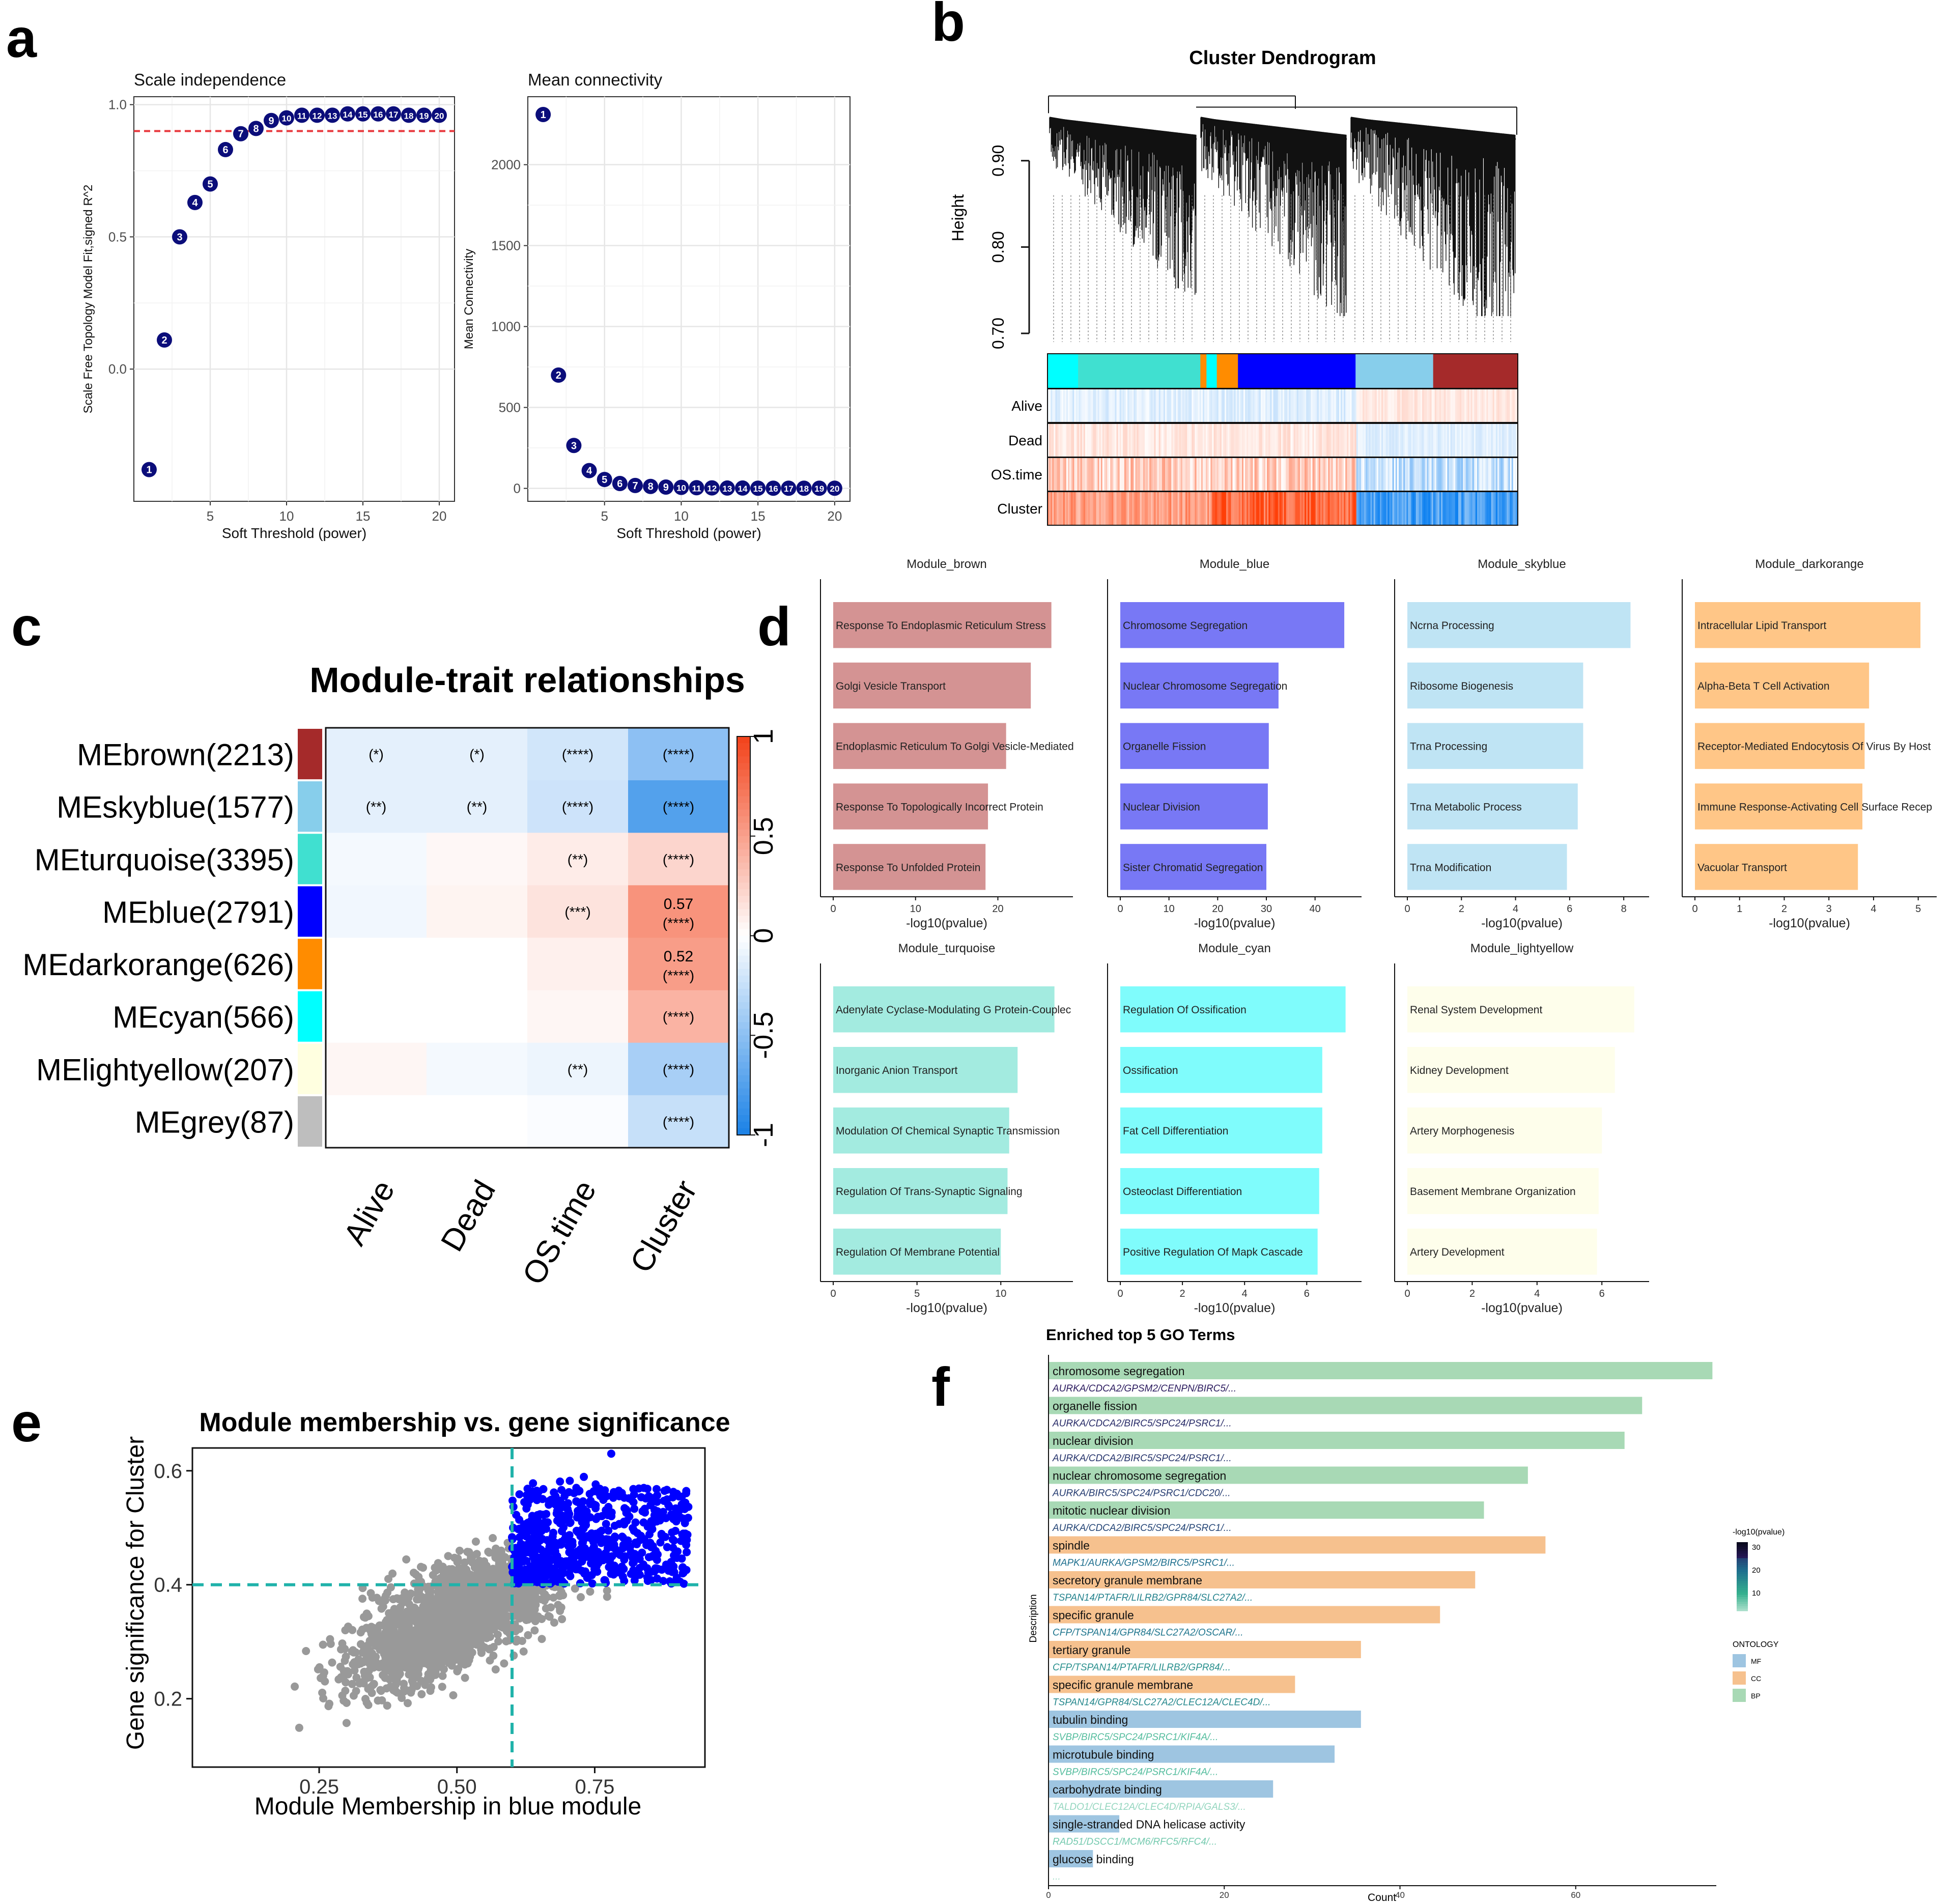 Image resolution: width=1954 pixels, height=1904 pixels. What do you see at coordinates (998, 161) in the screenshot?
I see `y-tick-label: 0.90` at bounding box center [998, 161].